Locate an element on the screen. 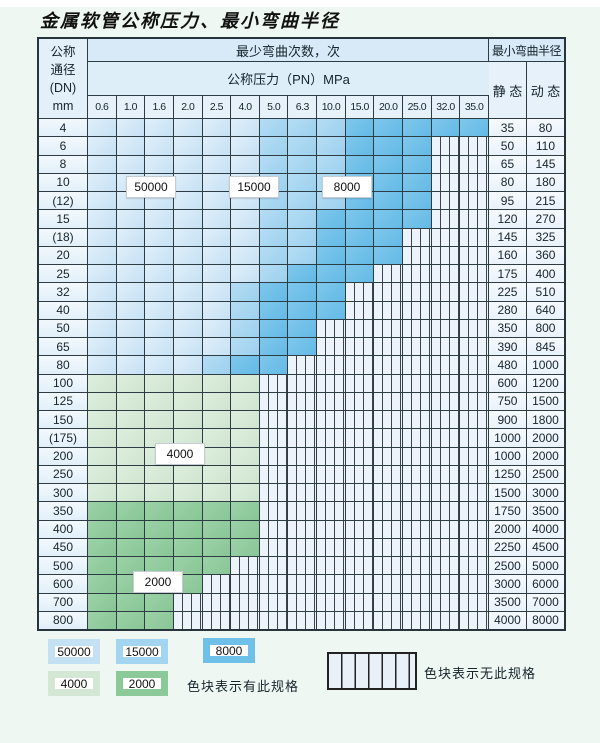  dynamic-radius-cell: 1800 is located at coordinates (545, 420).